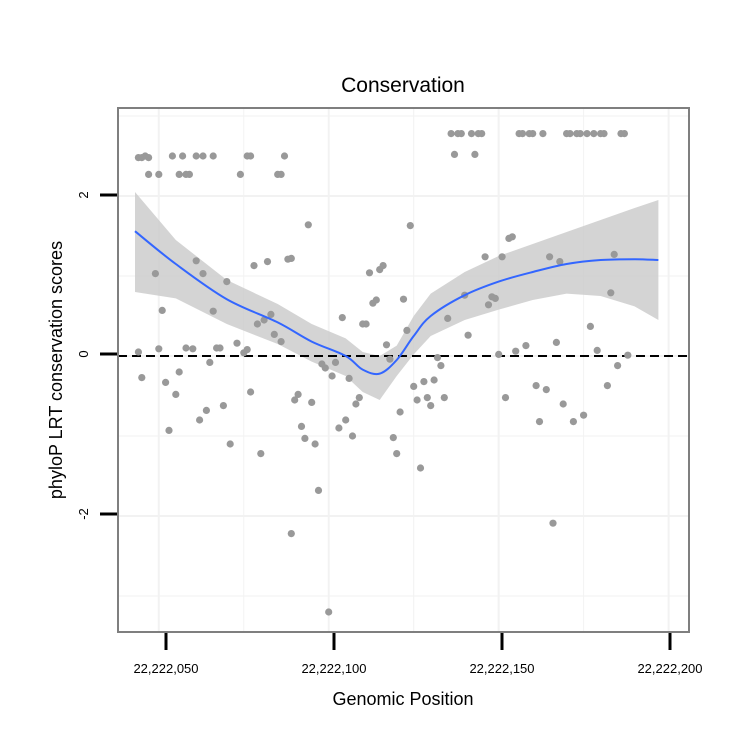  What do you see at coordinates (96, 355) in the screenshot?
I see `y-axis: 2 0 -2` at bounding box center [96, 355].